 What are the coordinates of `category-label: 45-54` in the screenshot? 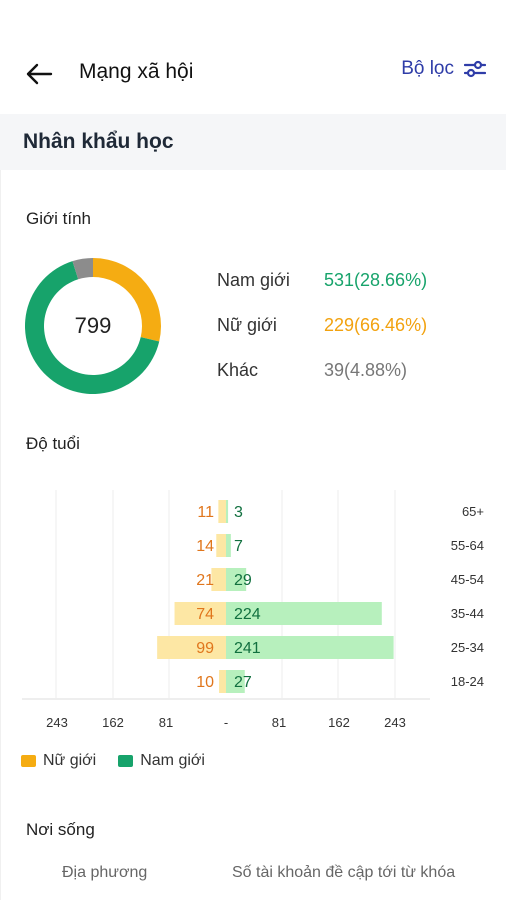 It's located at (467, 579).